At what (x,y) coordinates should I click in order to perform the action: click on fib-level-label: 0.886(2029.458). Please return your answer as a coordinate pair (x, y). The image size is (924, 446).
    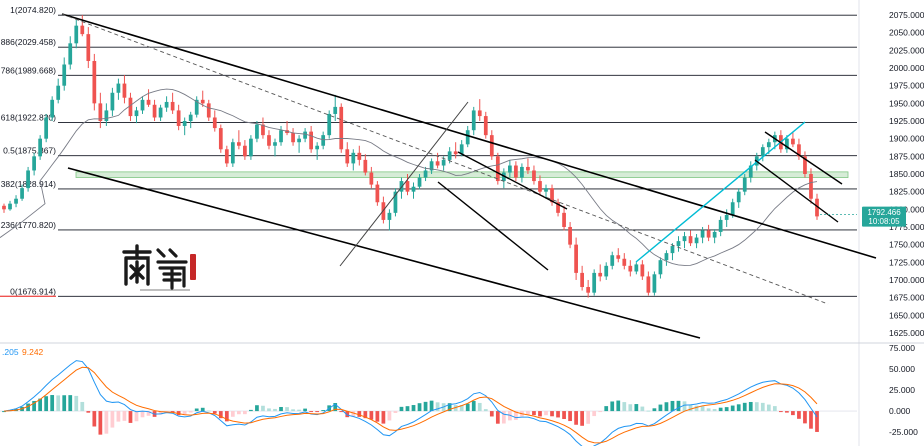
    Looking at the image, I should click on (28, 42).